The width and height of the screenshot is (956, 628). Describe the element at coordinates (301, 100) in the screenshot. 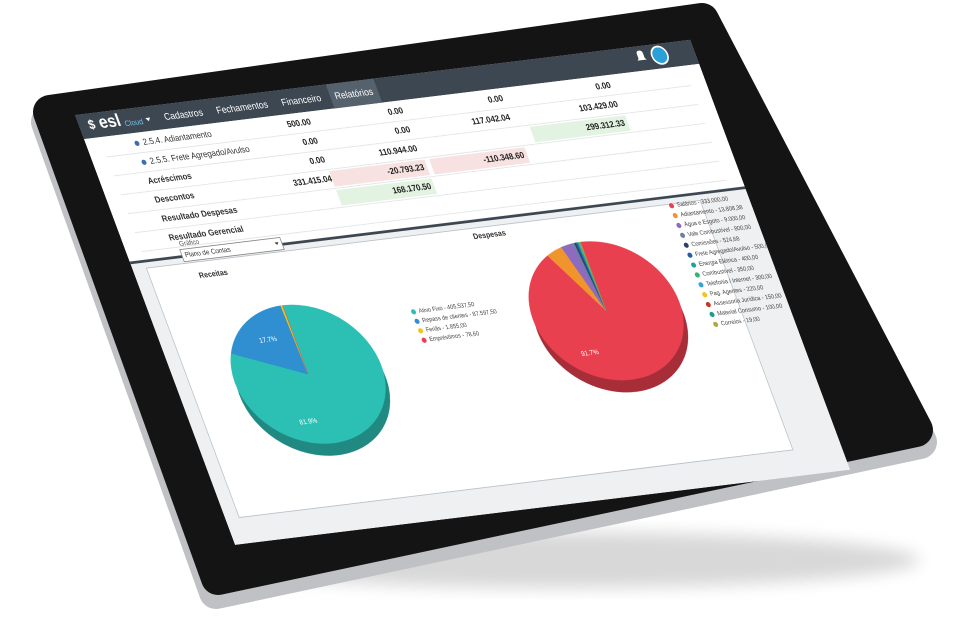

I see `menu-item: Financeiro` at that location.